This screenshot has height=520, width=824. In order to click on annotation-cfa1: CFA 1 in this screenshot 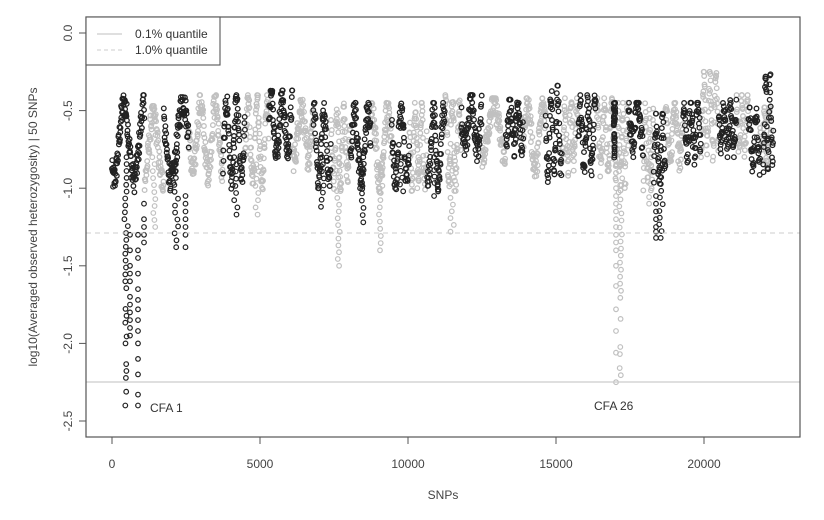, I will do `click(166, 408)`.